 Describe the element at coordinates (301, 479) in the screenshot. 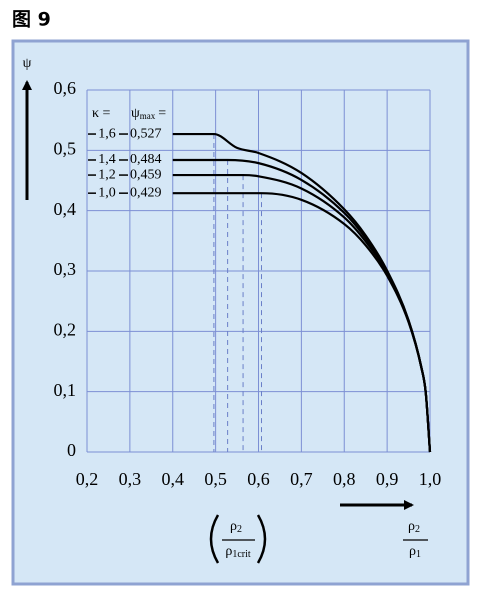

I see `x-tick-label: 0,7` at that location.